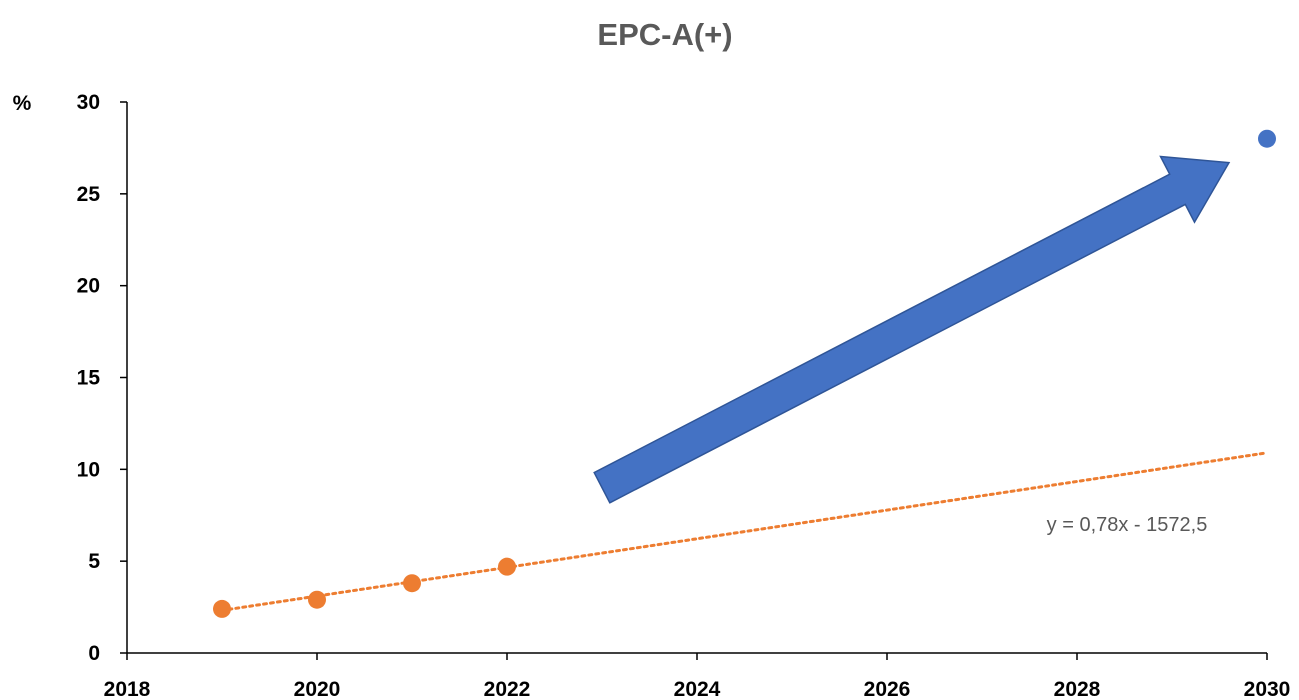 The height and width of the screenshot is (700, 1299). What do you see at coordinates (317, 689) in the screenshot?
I see `x-tick-label: 2020` at bounding box center [317, 689].